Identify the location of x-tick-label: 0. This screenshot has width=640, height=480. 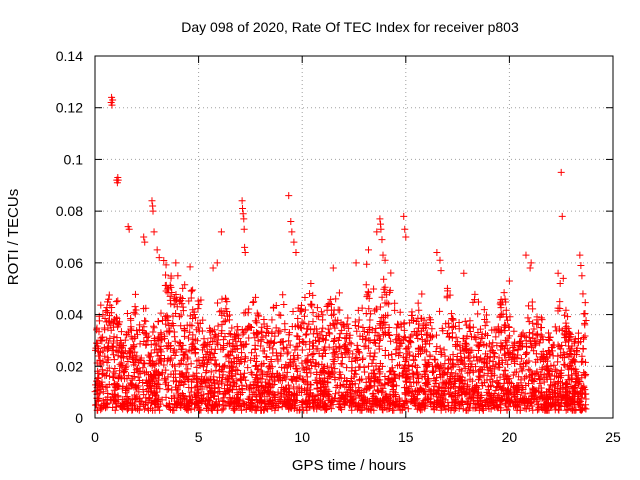
(95, 437).